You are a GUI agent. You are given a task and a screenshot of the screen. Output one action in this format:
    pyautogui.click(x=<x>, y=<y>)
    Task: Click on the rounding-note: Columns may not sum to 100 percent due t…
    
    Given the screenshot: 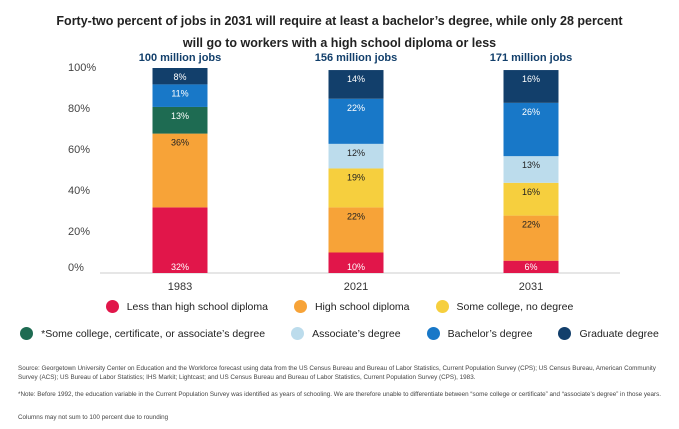 What is the action you would take?
    pyautogui.click(x=93, y=417)
    